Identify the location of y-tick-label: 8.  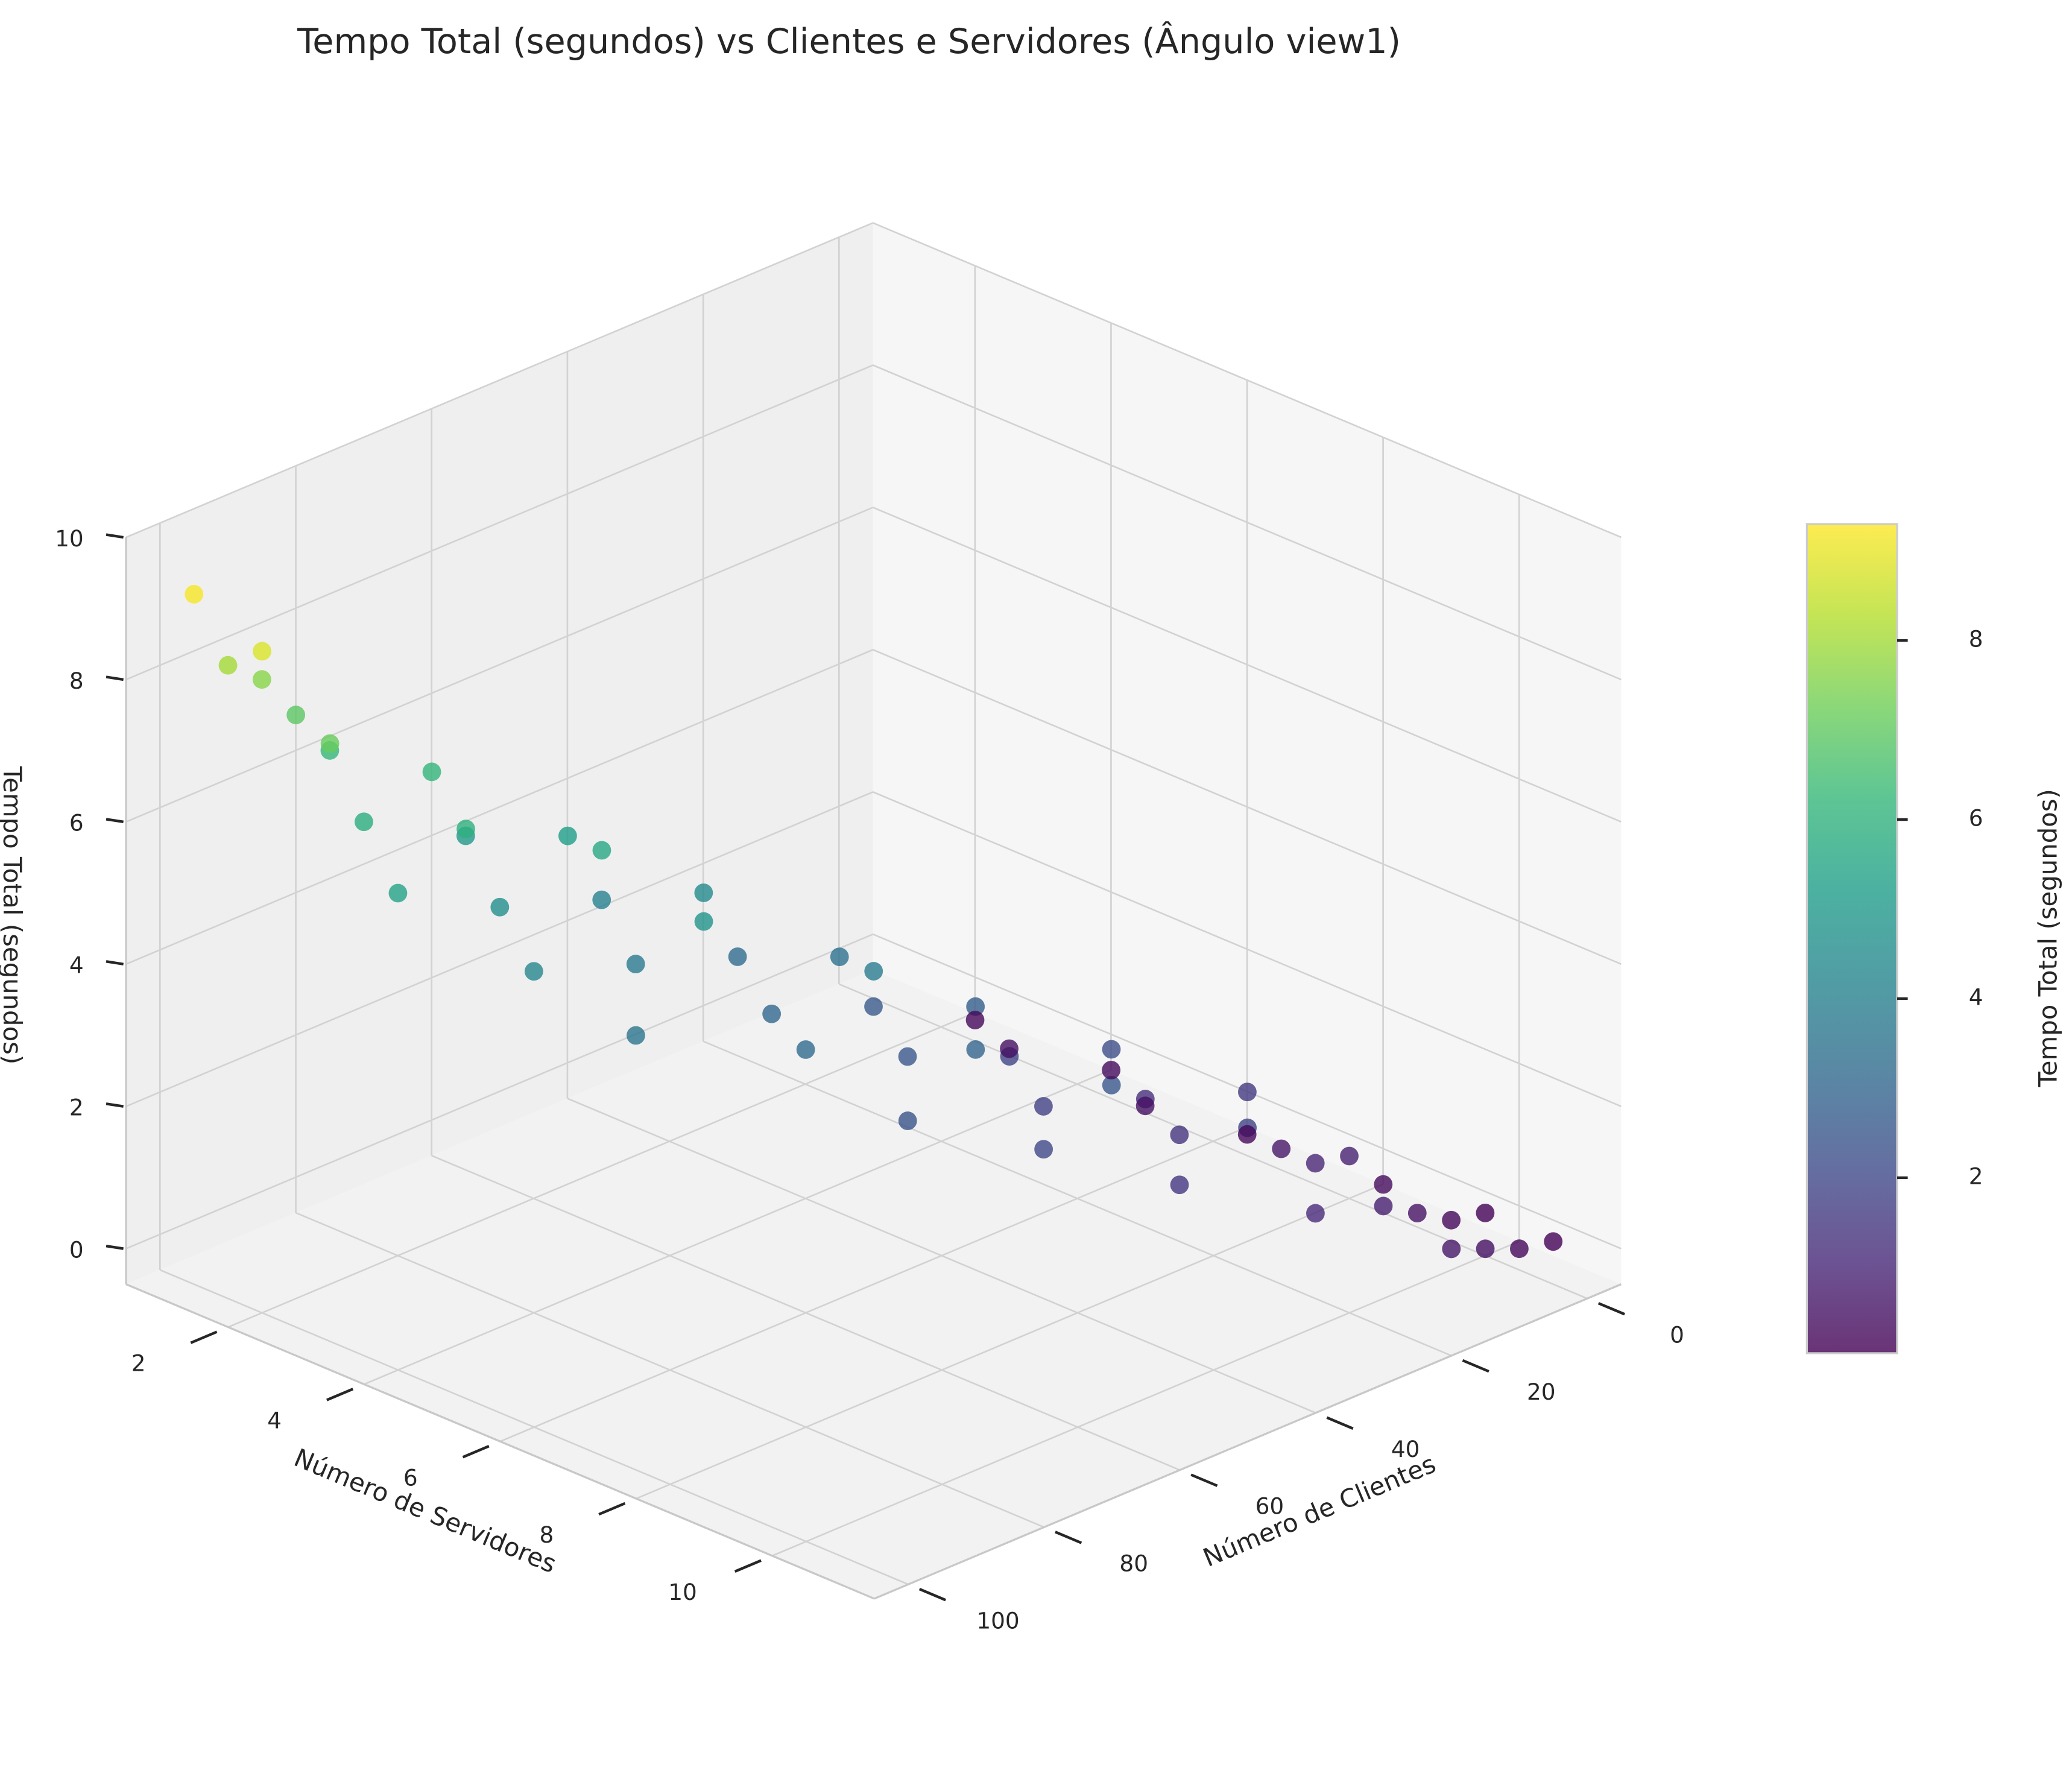
(547, 1534).